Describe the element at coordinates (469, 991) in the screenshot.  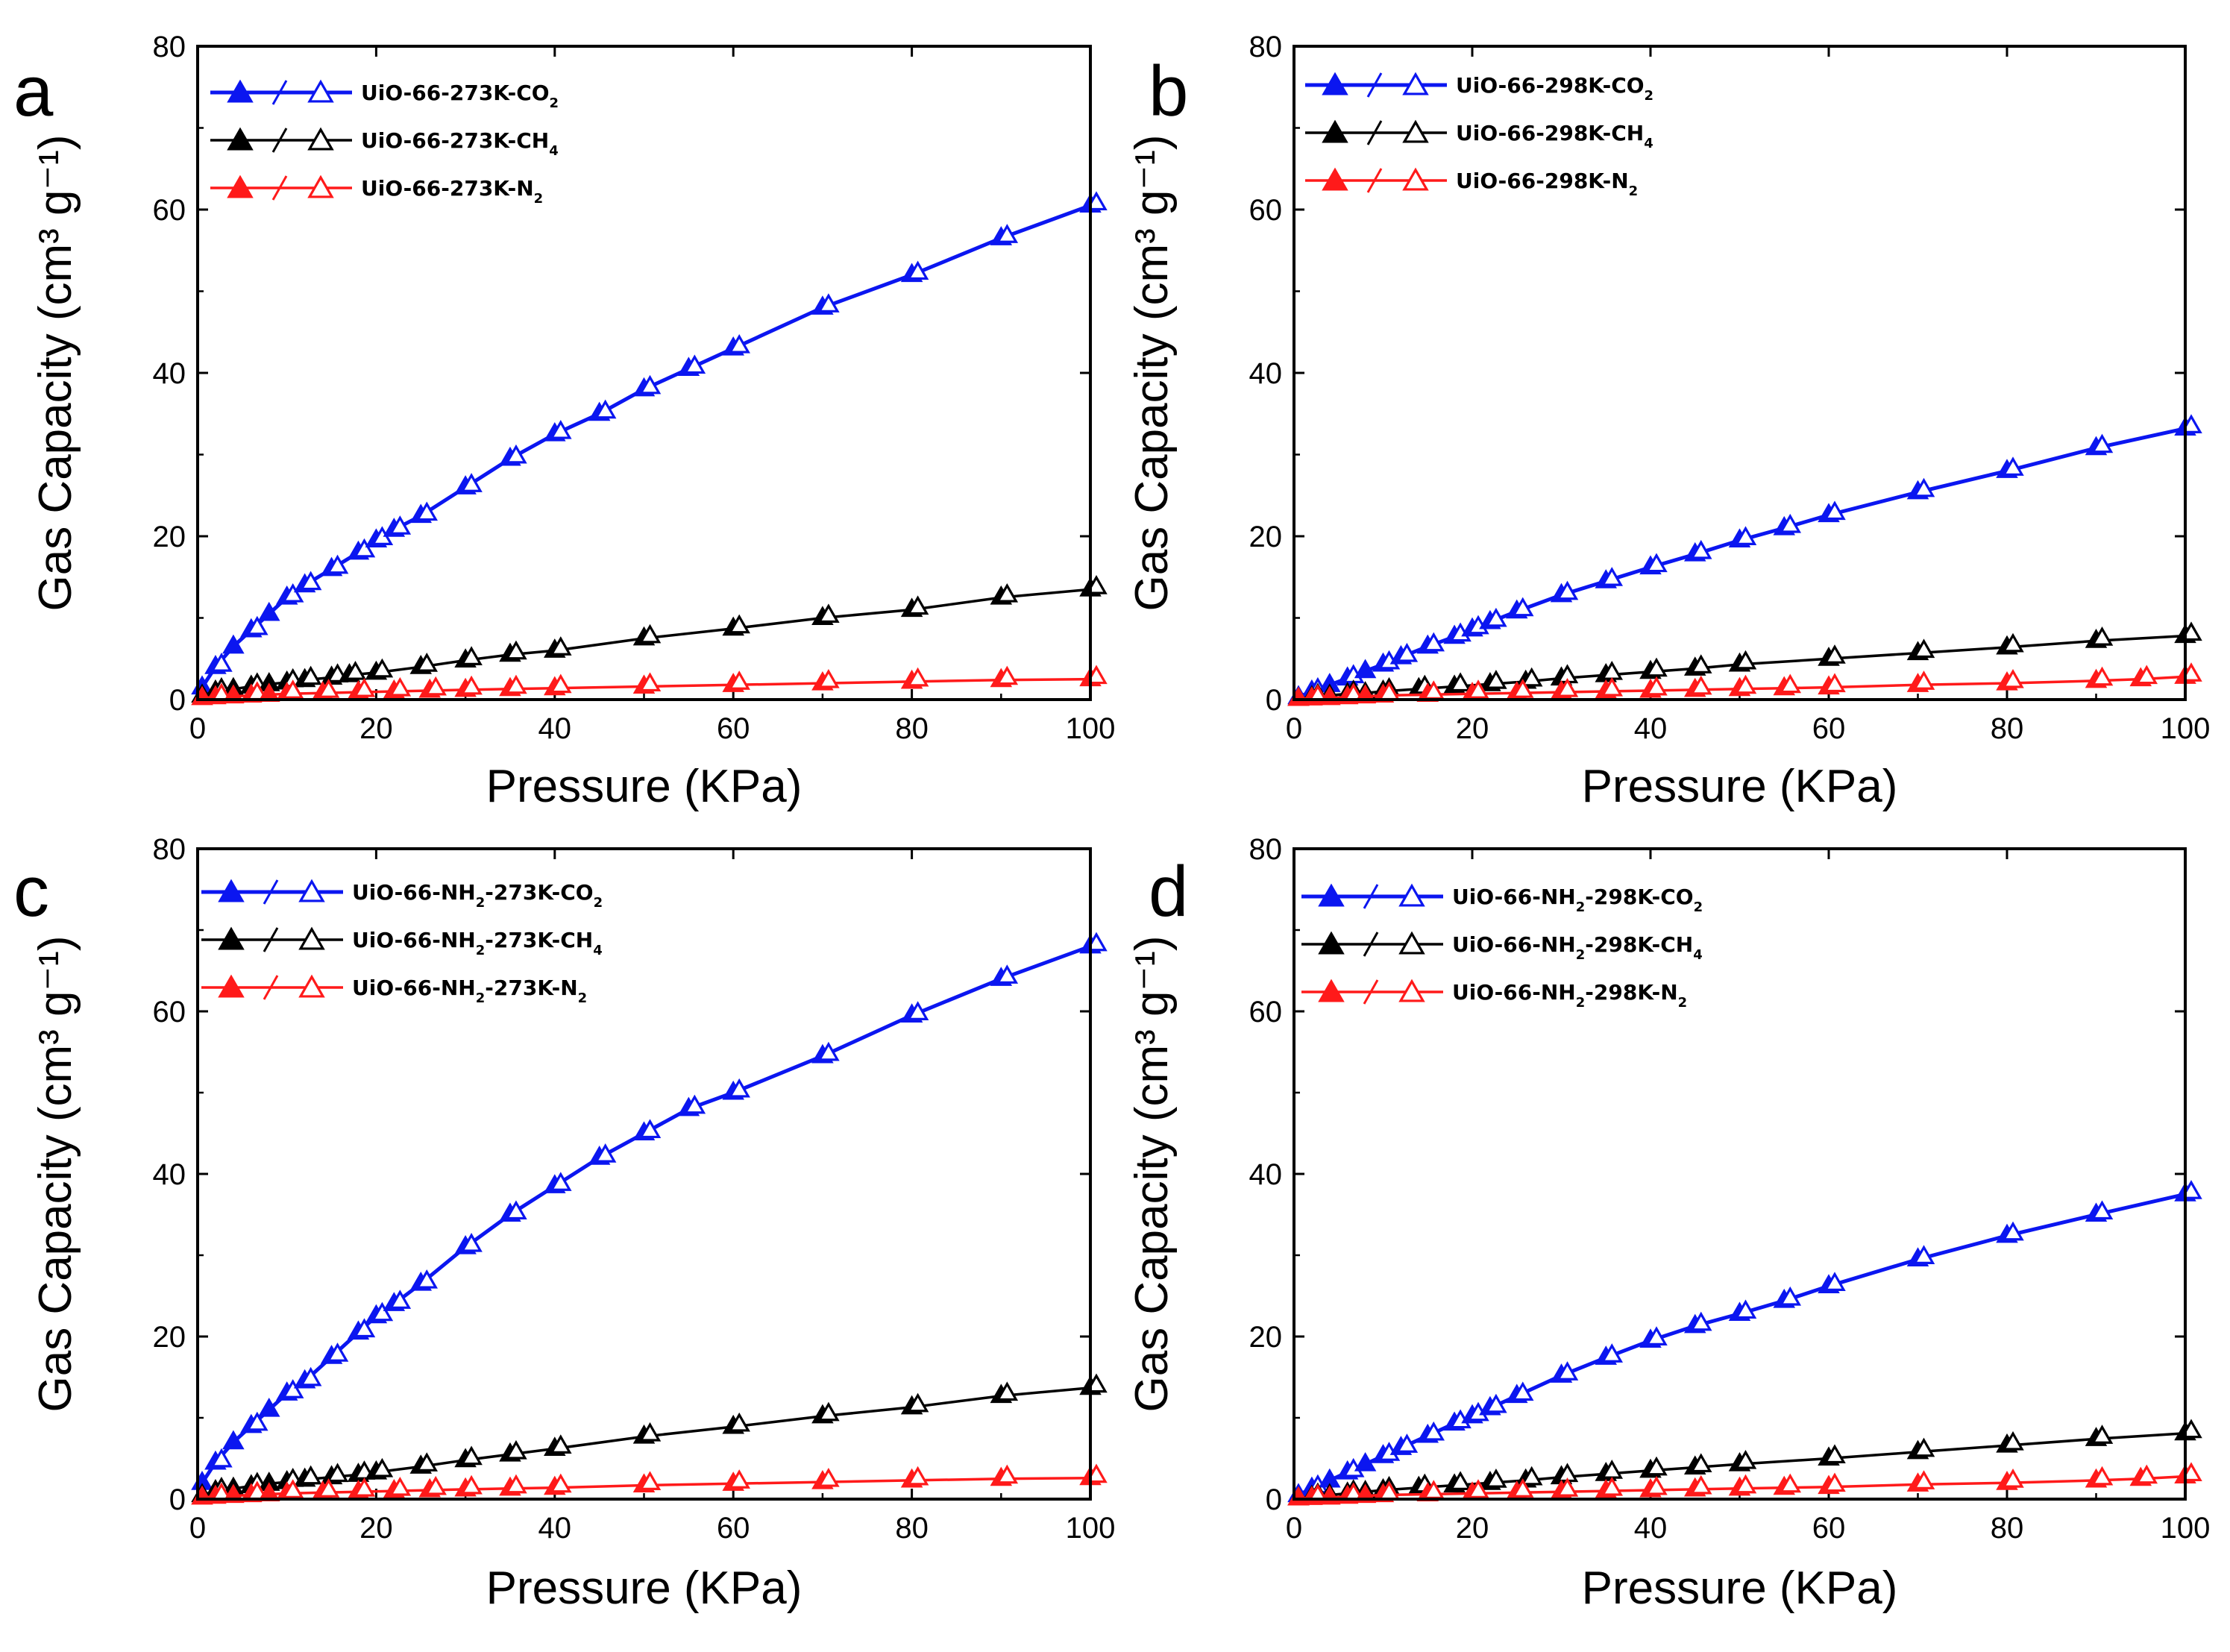
I see `legend-label: UiO-66-NH2-273K-N2` at that location.